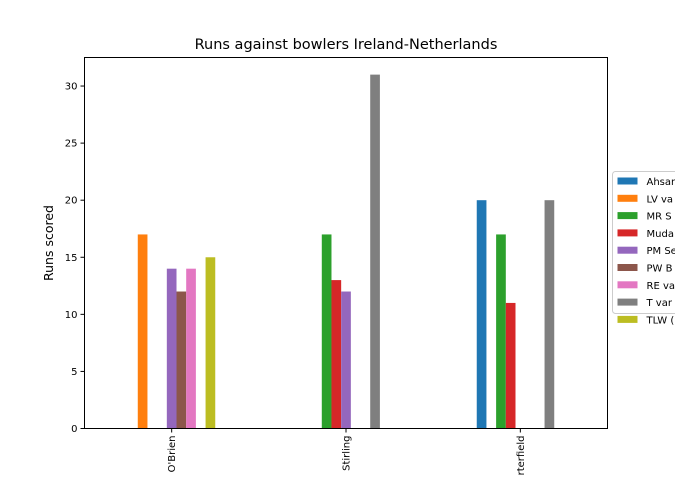 The image size is (675, 486). I want to click on legend-label: RE va, so click(661, 286).